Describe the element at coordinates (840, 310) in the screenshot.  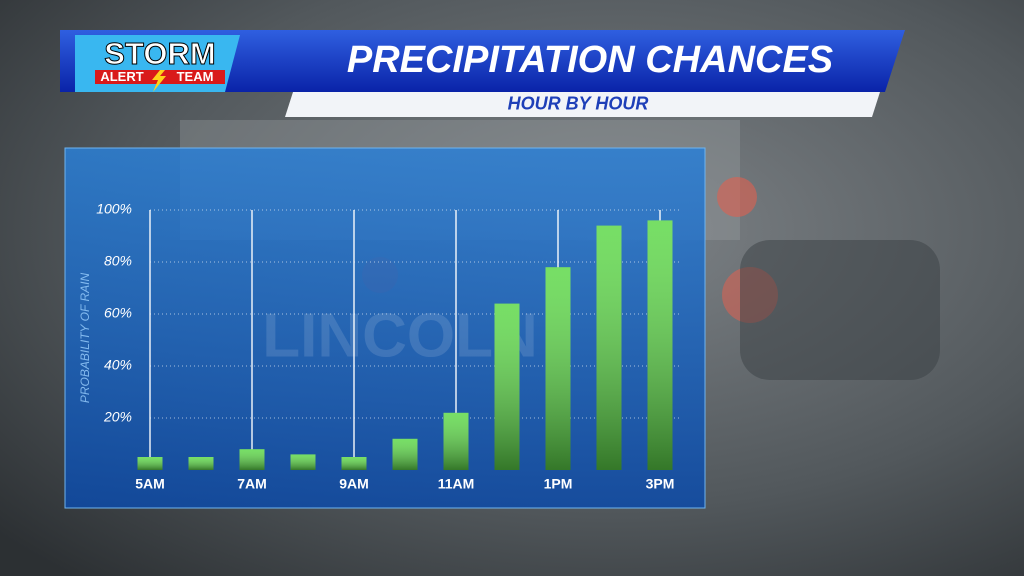
I see `background-blur` at that location.